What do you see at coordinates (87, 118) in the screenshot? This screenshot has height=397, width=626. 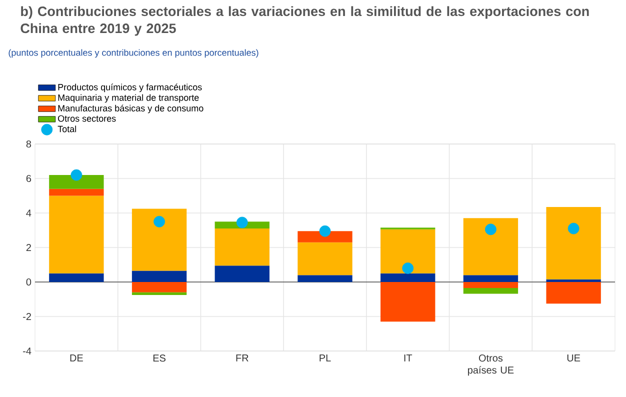 I see `legend-label: Otros sectores` at bounding box center [87, 118].